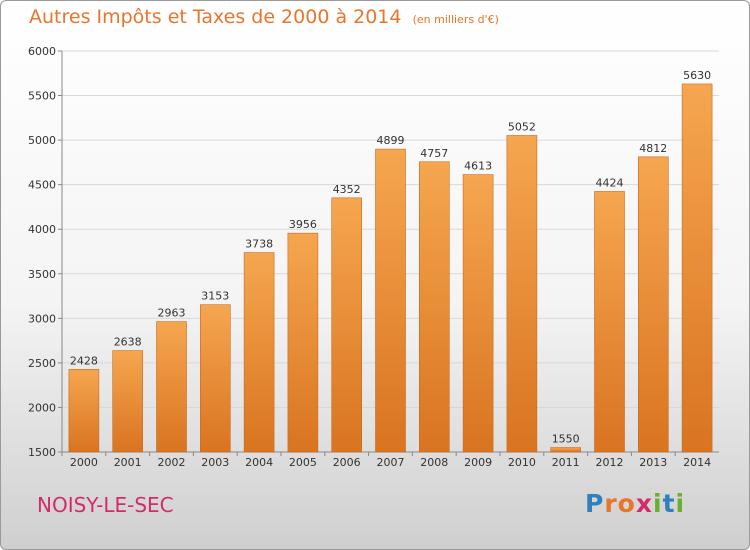  What do you see at coordinates (697, 462) in the screenshot?
I see `x-tick-label-2014: 2014` at bounding box center [697, 462].